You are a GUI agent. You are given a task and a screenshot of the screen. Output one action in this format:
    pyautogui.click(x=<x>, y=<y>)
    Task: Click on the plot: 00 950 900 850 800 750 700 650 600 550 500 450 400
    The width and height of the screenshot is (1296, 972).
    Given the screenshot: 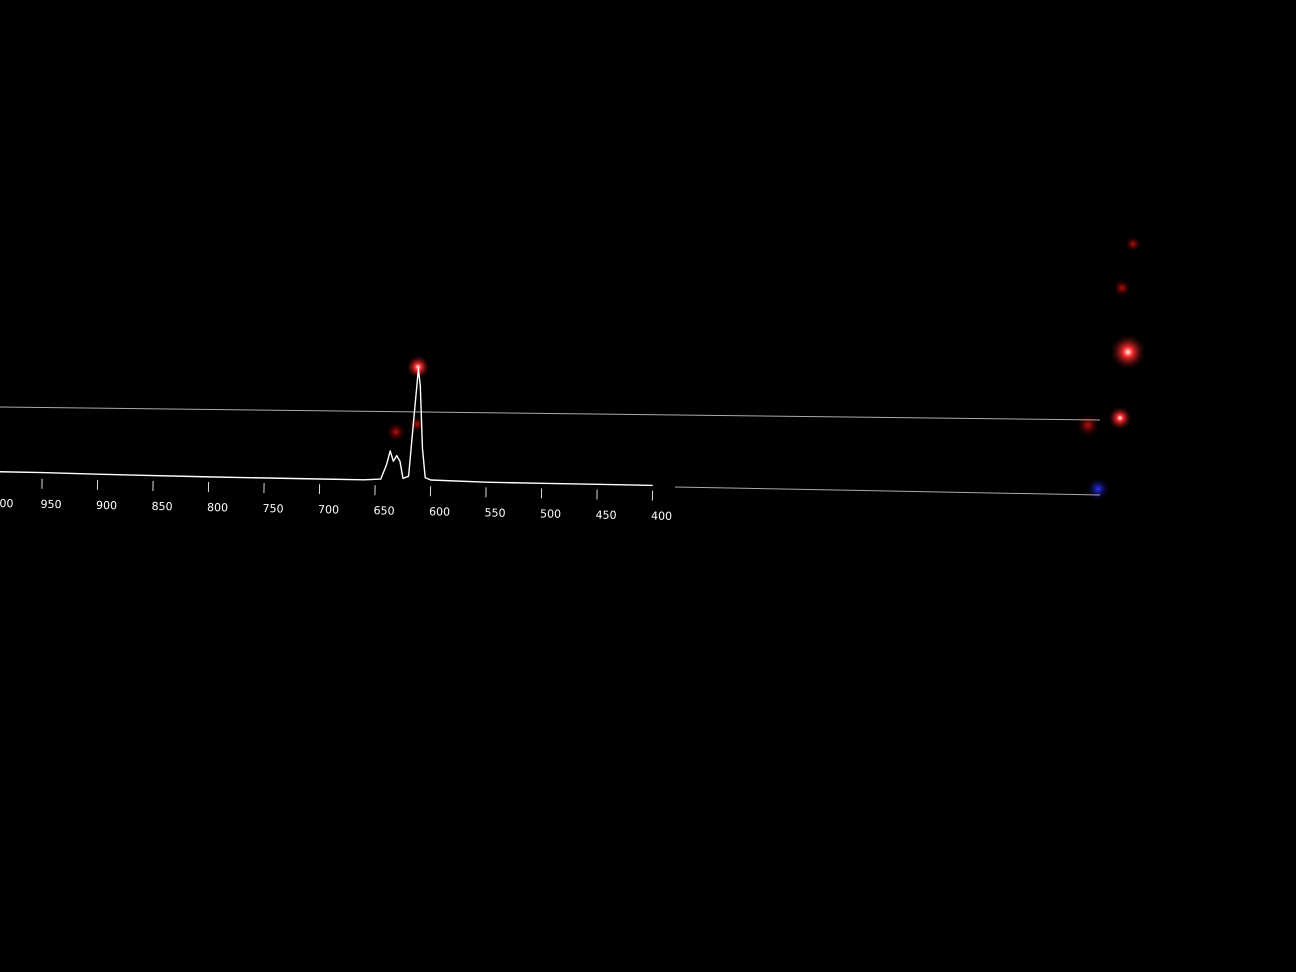 What is the action you would take?
    pyautogui.click(x=336, y=445)
    